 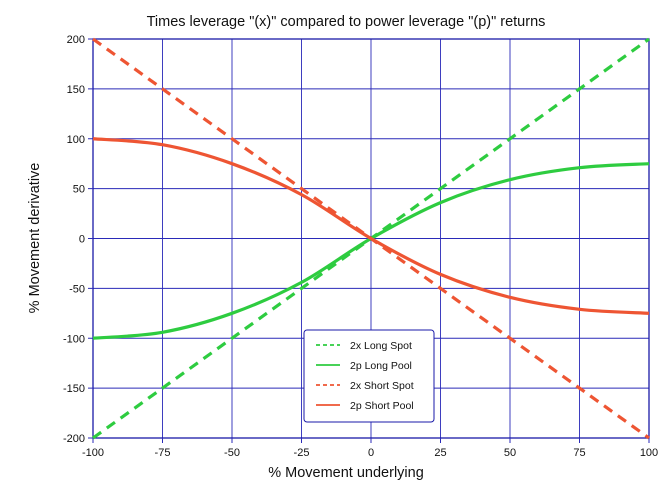 What do you see at coordinates (74, 439) in the screenshot?
I see `y-tick-label: -200` at bounding box center [74, 439].